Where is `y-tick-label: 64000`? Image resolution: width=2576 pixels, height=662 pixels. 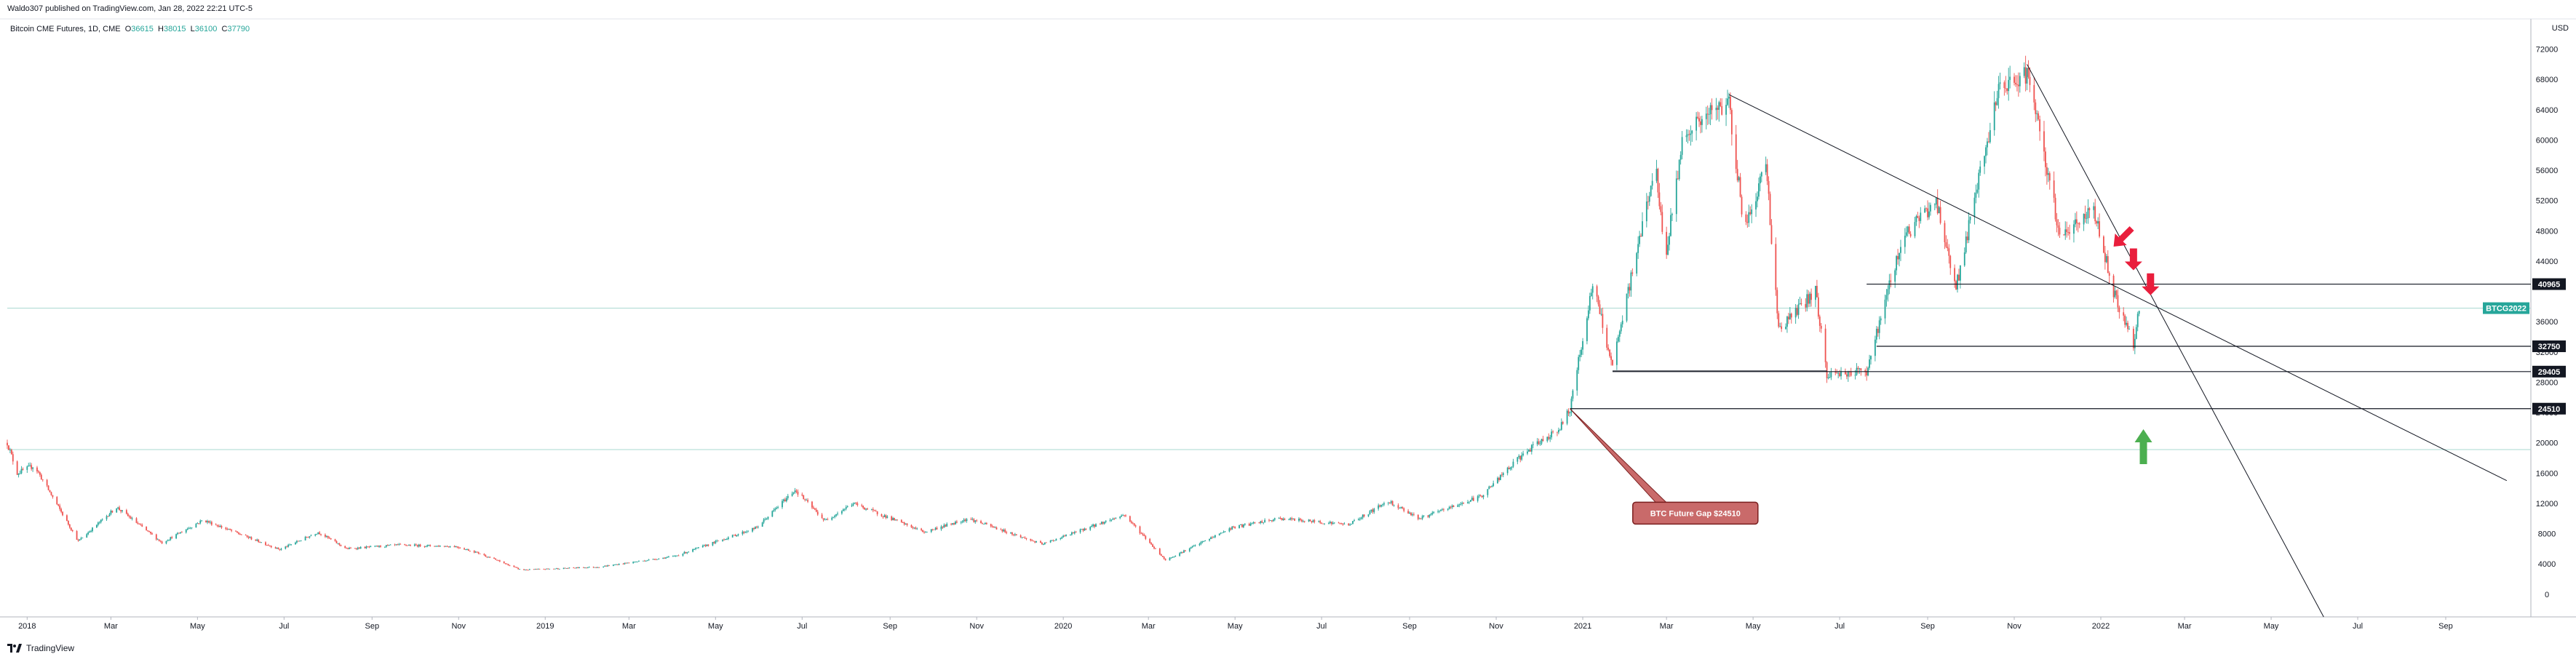 y-tick-label: 64000 is located at coordinates (2547, 110).